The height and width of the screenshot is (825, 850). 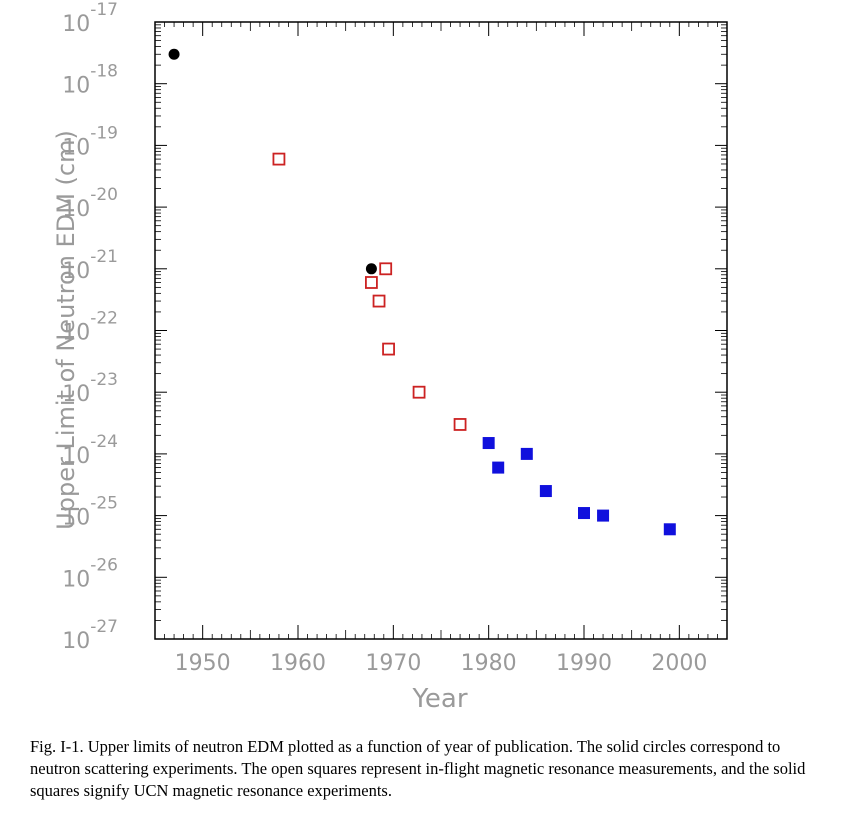 What do you see at coordinates (679, 663) in the screenshot?
I see `x-tick-label: 2000` at bounding box center [679, 663].